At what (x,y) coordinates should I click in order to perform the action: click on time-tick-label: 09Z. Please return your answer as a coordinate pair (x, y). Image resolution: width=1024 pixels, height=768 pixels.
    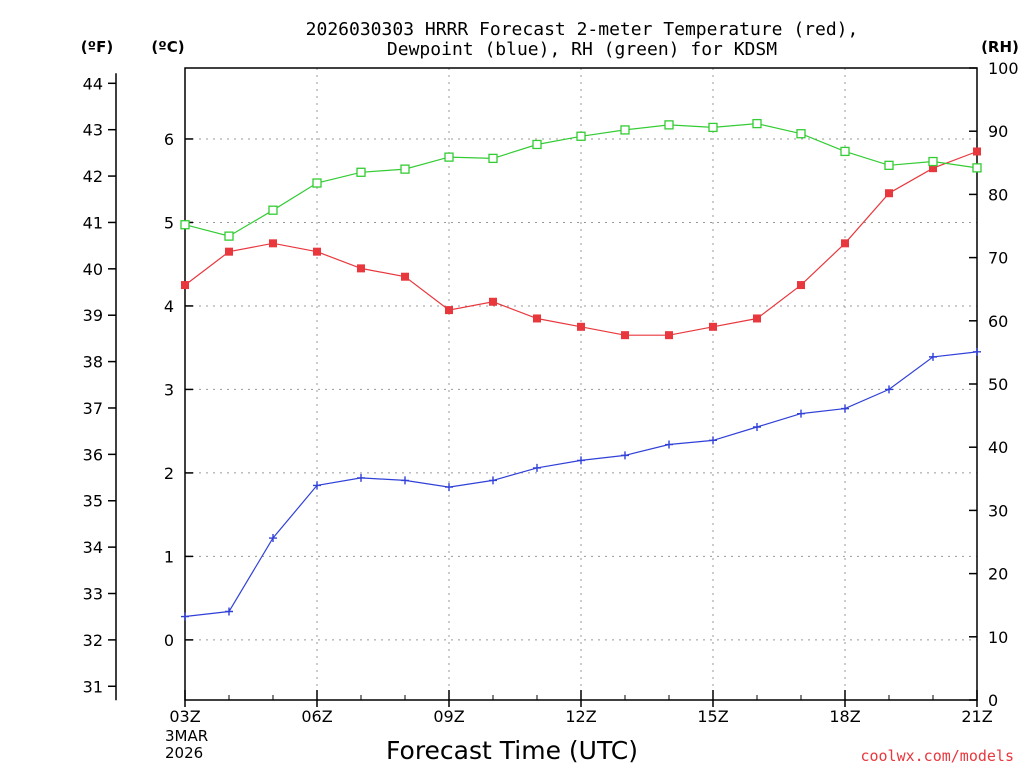
    Looking at the image, I should click on (448, 716).